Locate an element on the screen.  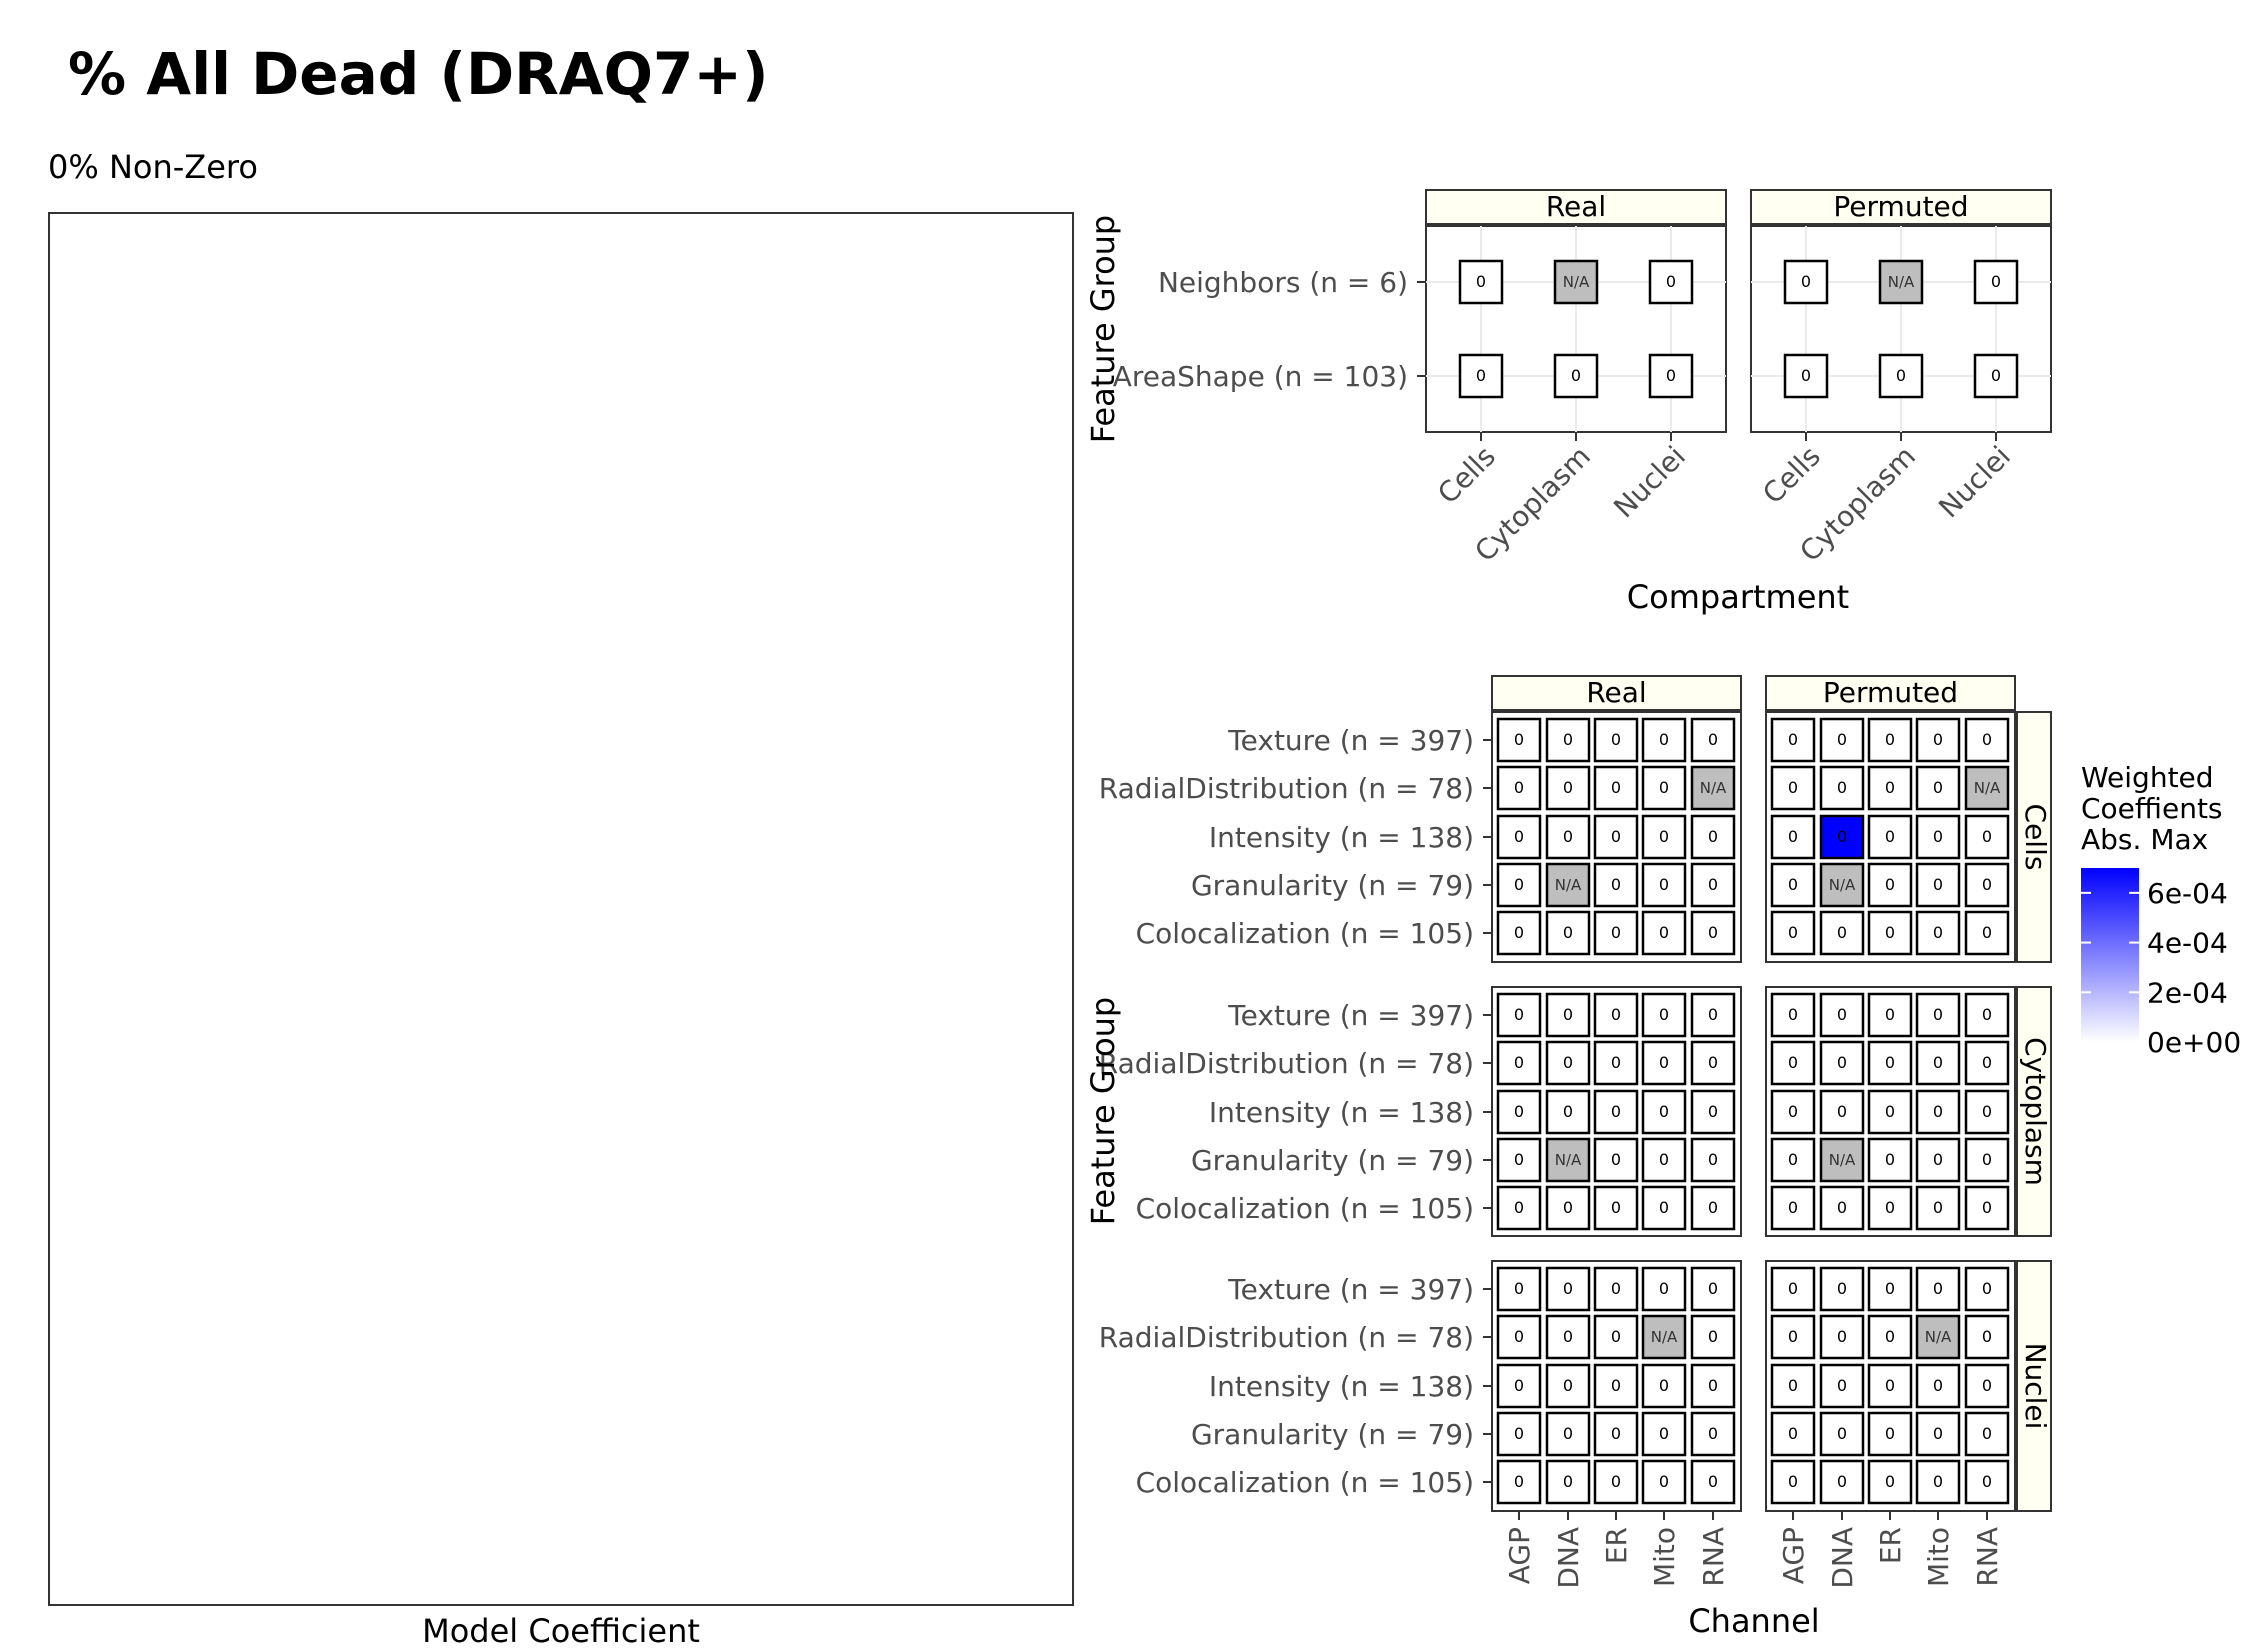
y-tick-label: Colocalization (n = 105) is located at coordinates (1305, 1482).